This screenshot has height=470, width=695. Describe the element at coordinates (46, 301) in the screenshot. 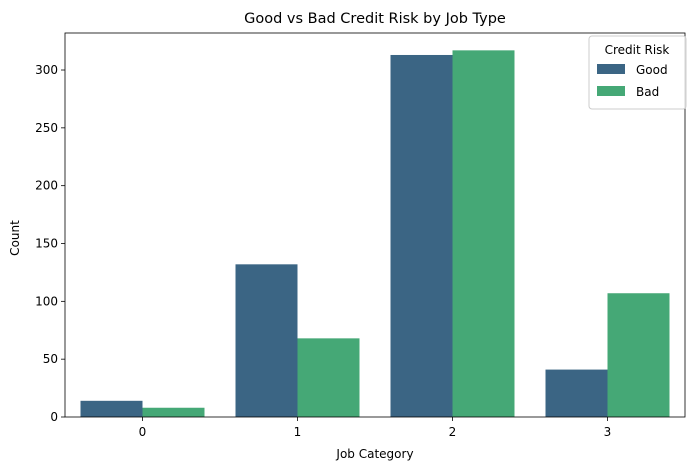

I see `y-tick-label: 100` at that location.